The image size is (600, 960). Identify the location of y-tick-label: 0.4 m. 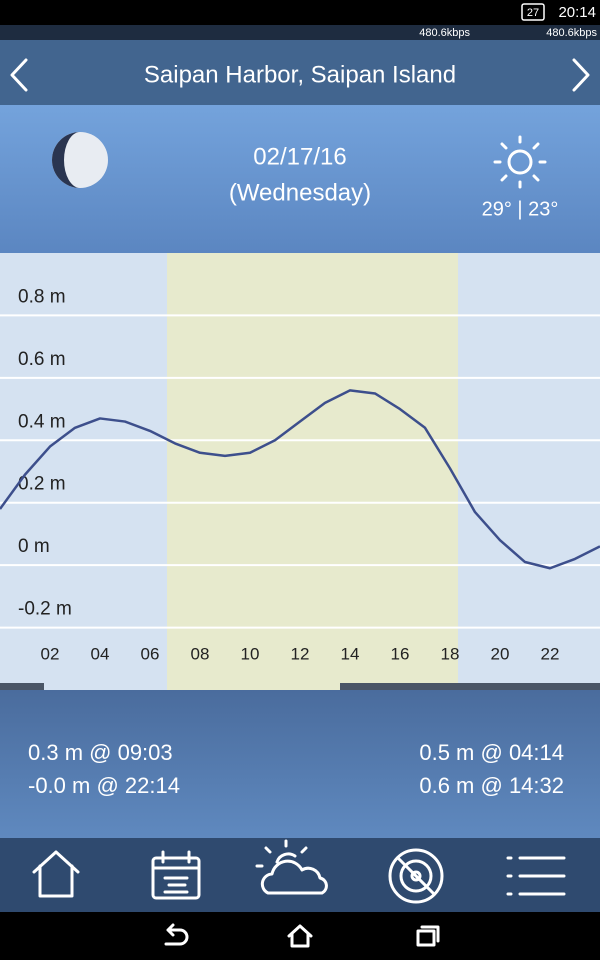
(42, 421).